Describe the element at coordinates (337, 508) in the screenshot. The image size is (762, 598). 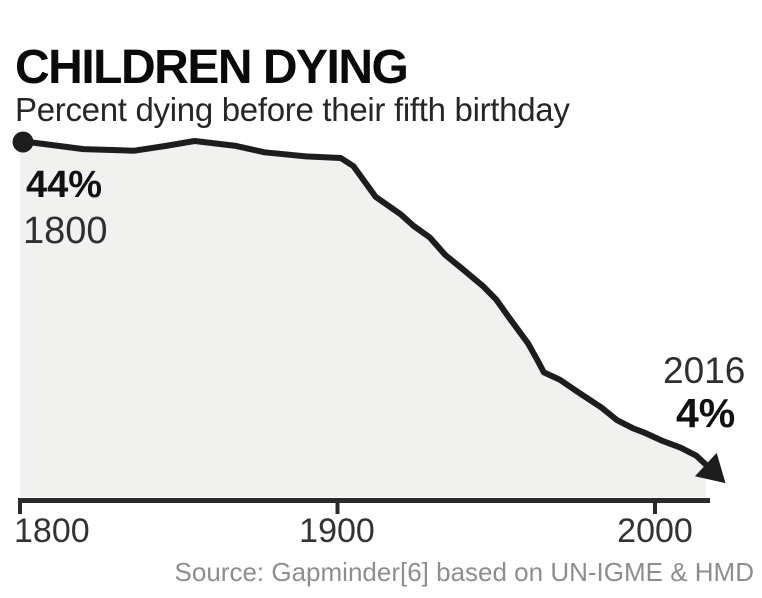
I see `x-axis-tick-marks` at that location.